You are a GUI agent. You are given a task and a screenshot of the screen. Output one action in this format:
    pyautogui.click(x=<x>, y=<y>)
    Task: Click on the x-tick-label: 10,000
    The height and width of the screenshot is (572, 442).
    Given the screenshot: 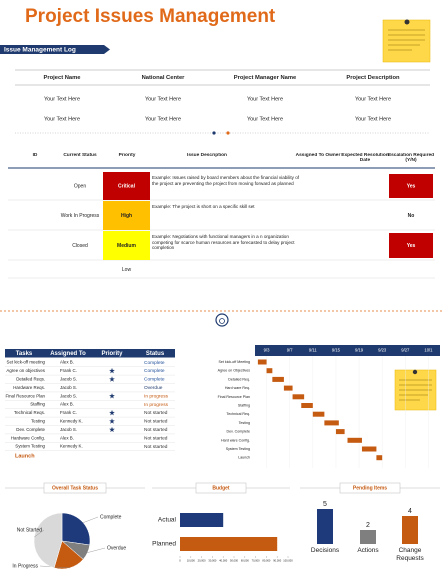 What is the action you would take?
    pyautogui.click(x=191, y=561)
    